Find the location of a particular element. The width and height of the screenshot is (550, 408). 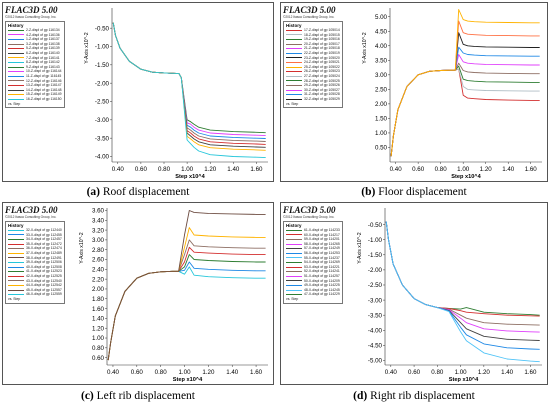

y-tick-label: 3.60 is located at coordinates (98, 211).